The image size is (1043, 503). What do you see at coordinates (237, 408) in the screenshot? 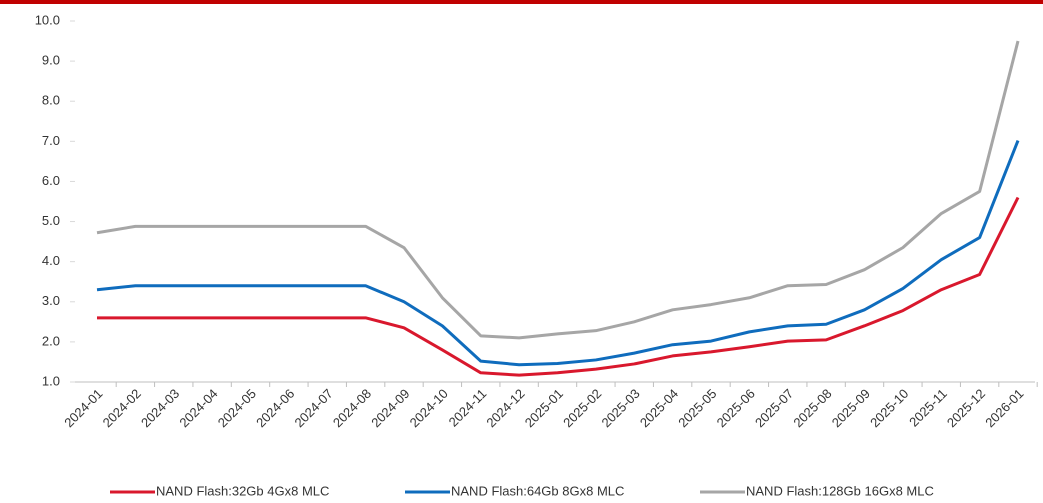
I see `x-tick-label: 2024-05` at bounding box center [237, 408].